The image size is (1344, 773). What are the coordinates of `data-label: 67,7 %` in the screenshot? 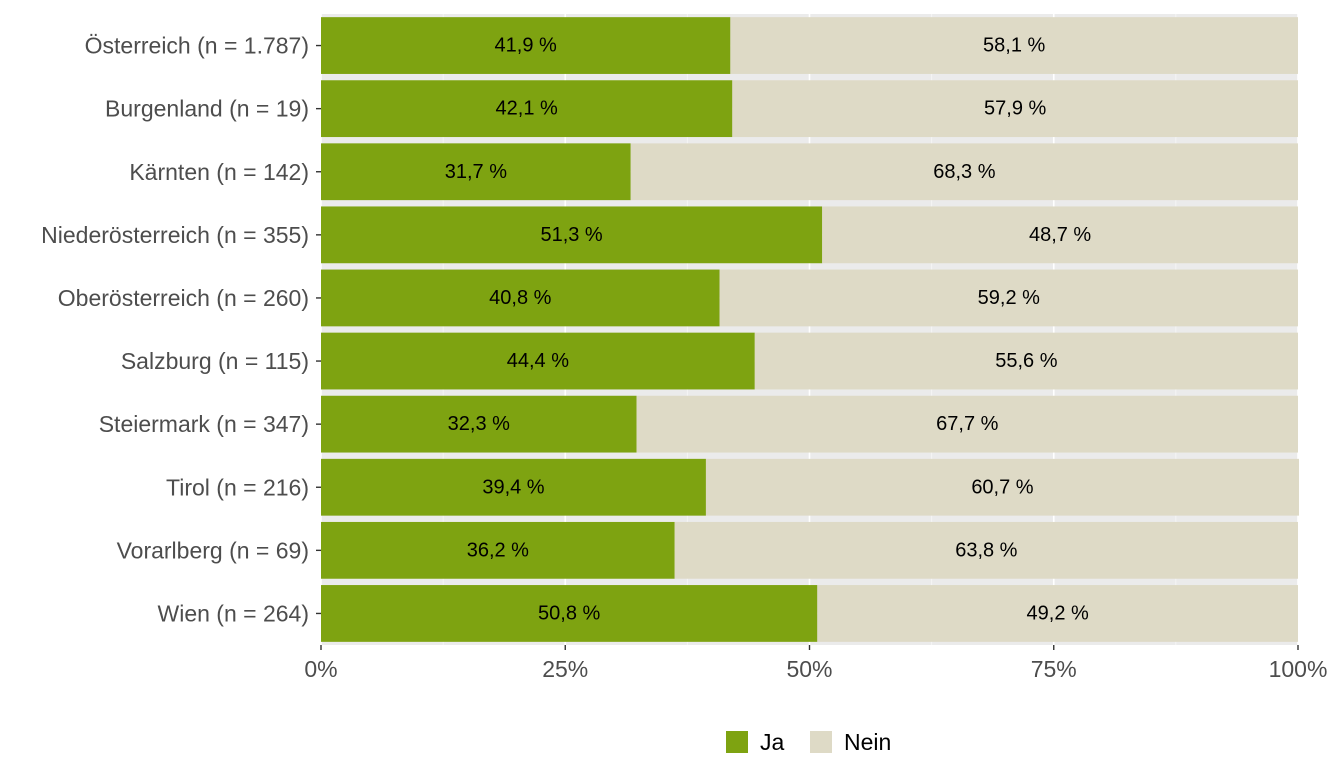 It's located at (967, 424).